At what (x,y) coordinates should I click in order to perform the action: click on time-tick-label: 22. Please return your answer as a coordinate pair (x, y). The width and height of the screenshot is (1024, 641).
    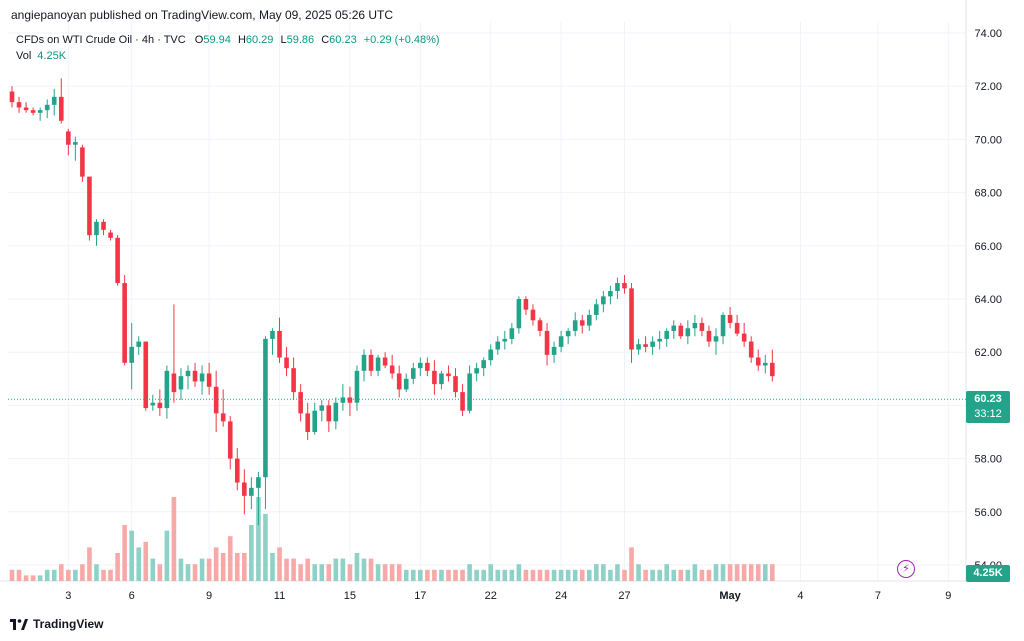
    Looking at the image, I should click on (491, 596).